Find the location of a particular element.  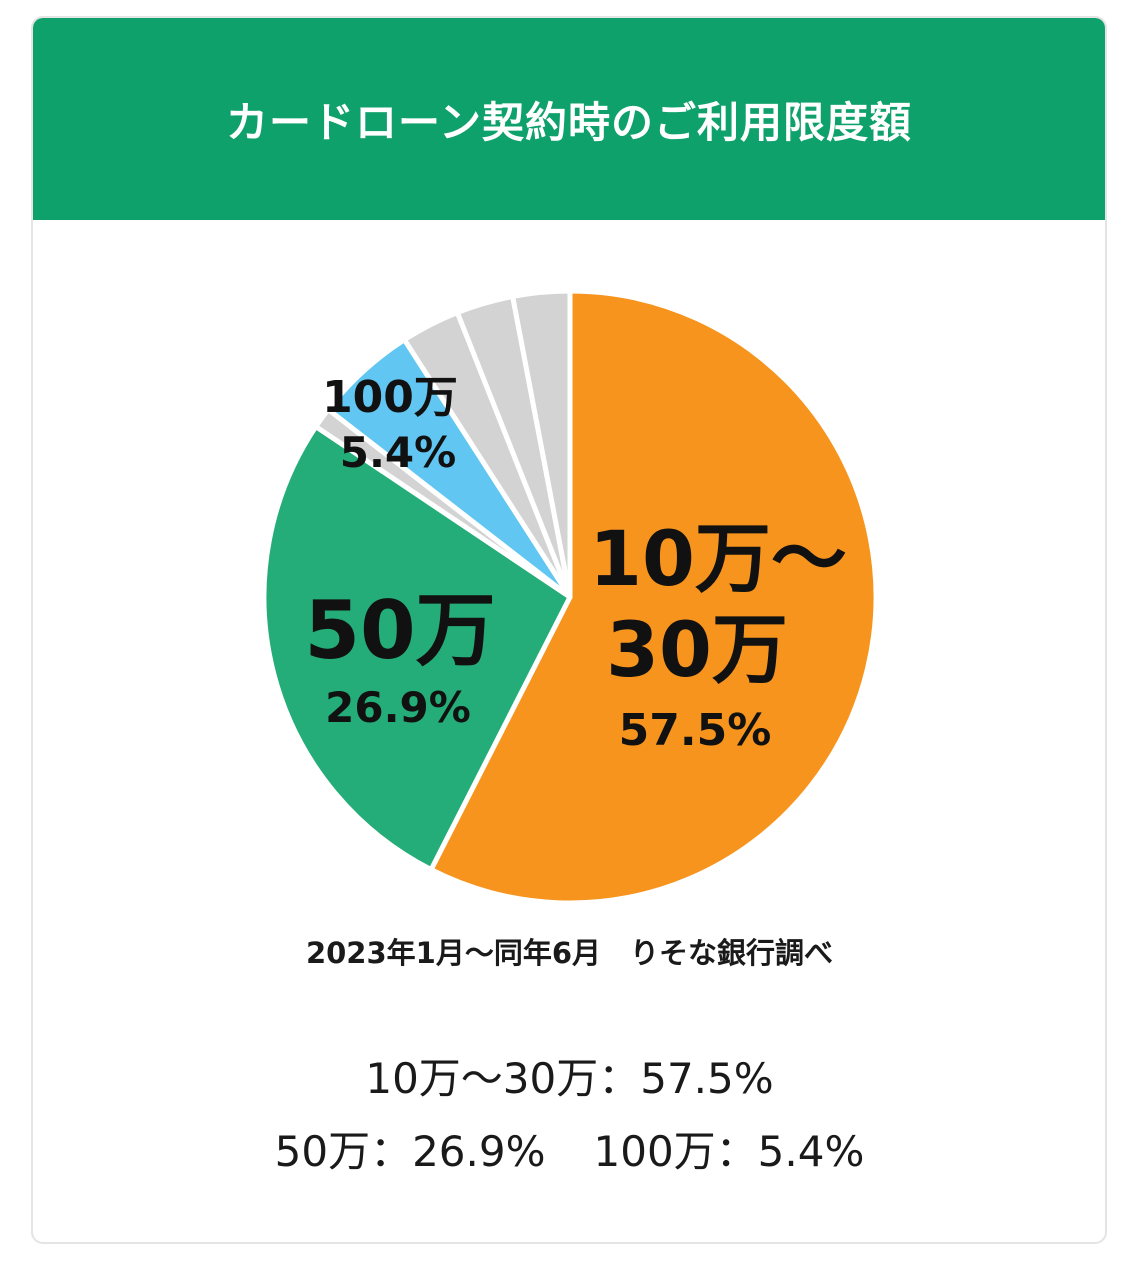

slice-value-50: 26.9% is located at coordinates (398, 707).